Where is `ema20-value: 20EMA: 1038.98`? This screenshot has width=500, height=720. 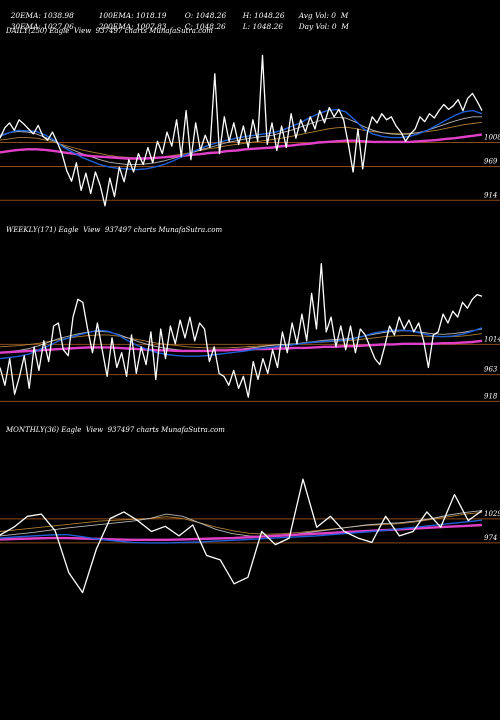
ema20-value: 20EMA: 1038.98 is located at coordinates (42, 15).